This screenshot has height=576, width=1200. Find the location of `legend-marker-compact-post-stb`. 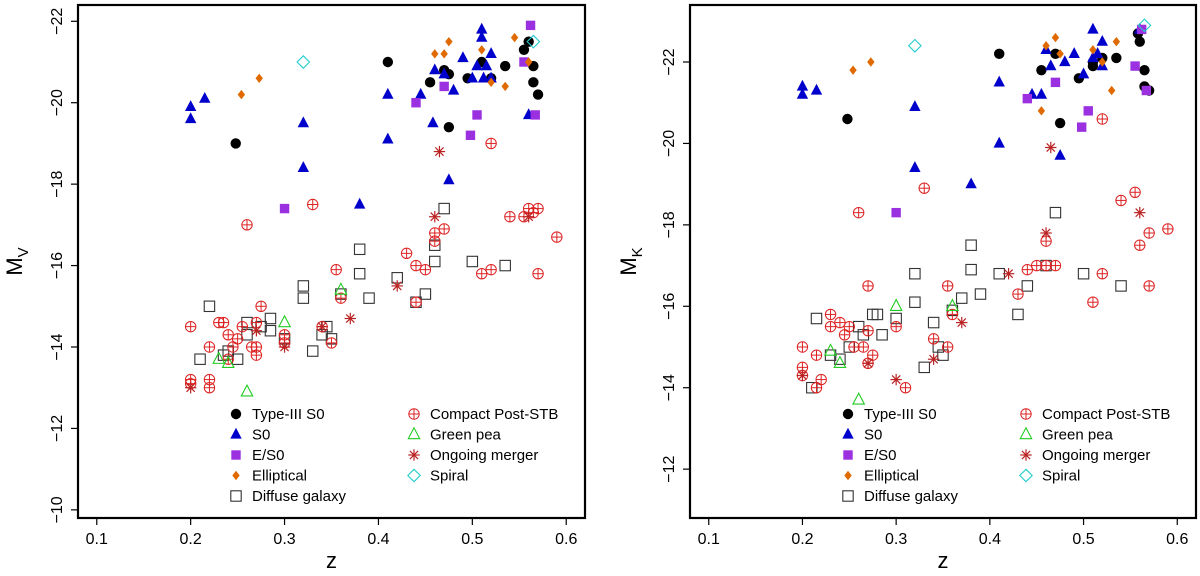

legend-marker-compact-post-stb is located at coordinates (414, 414).